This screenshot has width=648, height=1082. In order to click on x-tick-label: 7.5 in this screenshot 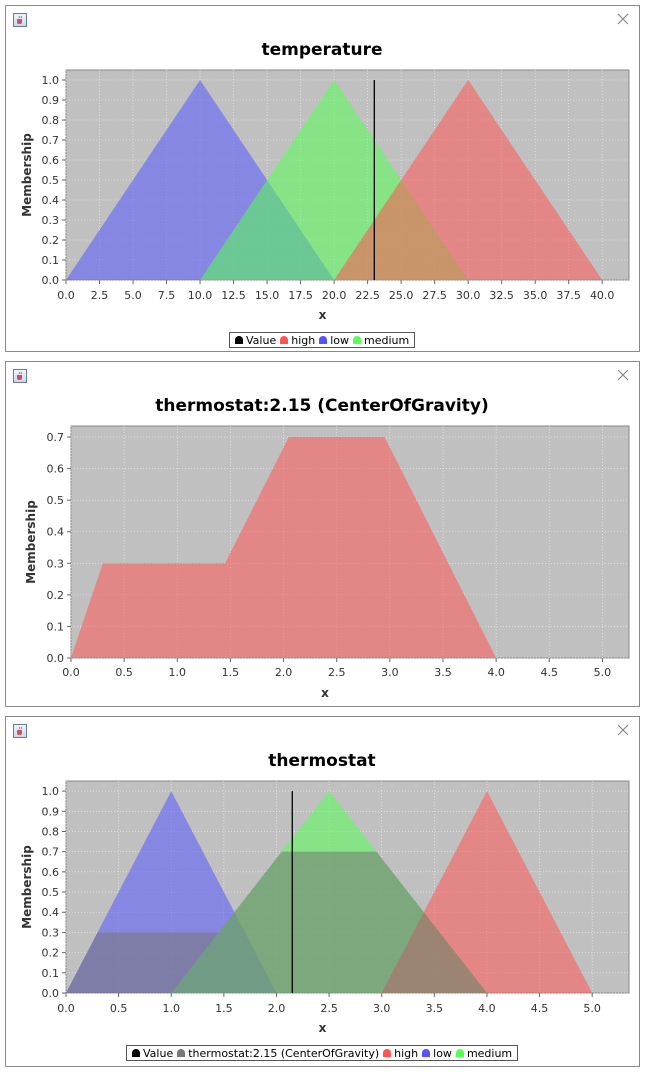, I will do `click(167, 295)`.